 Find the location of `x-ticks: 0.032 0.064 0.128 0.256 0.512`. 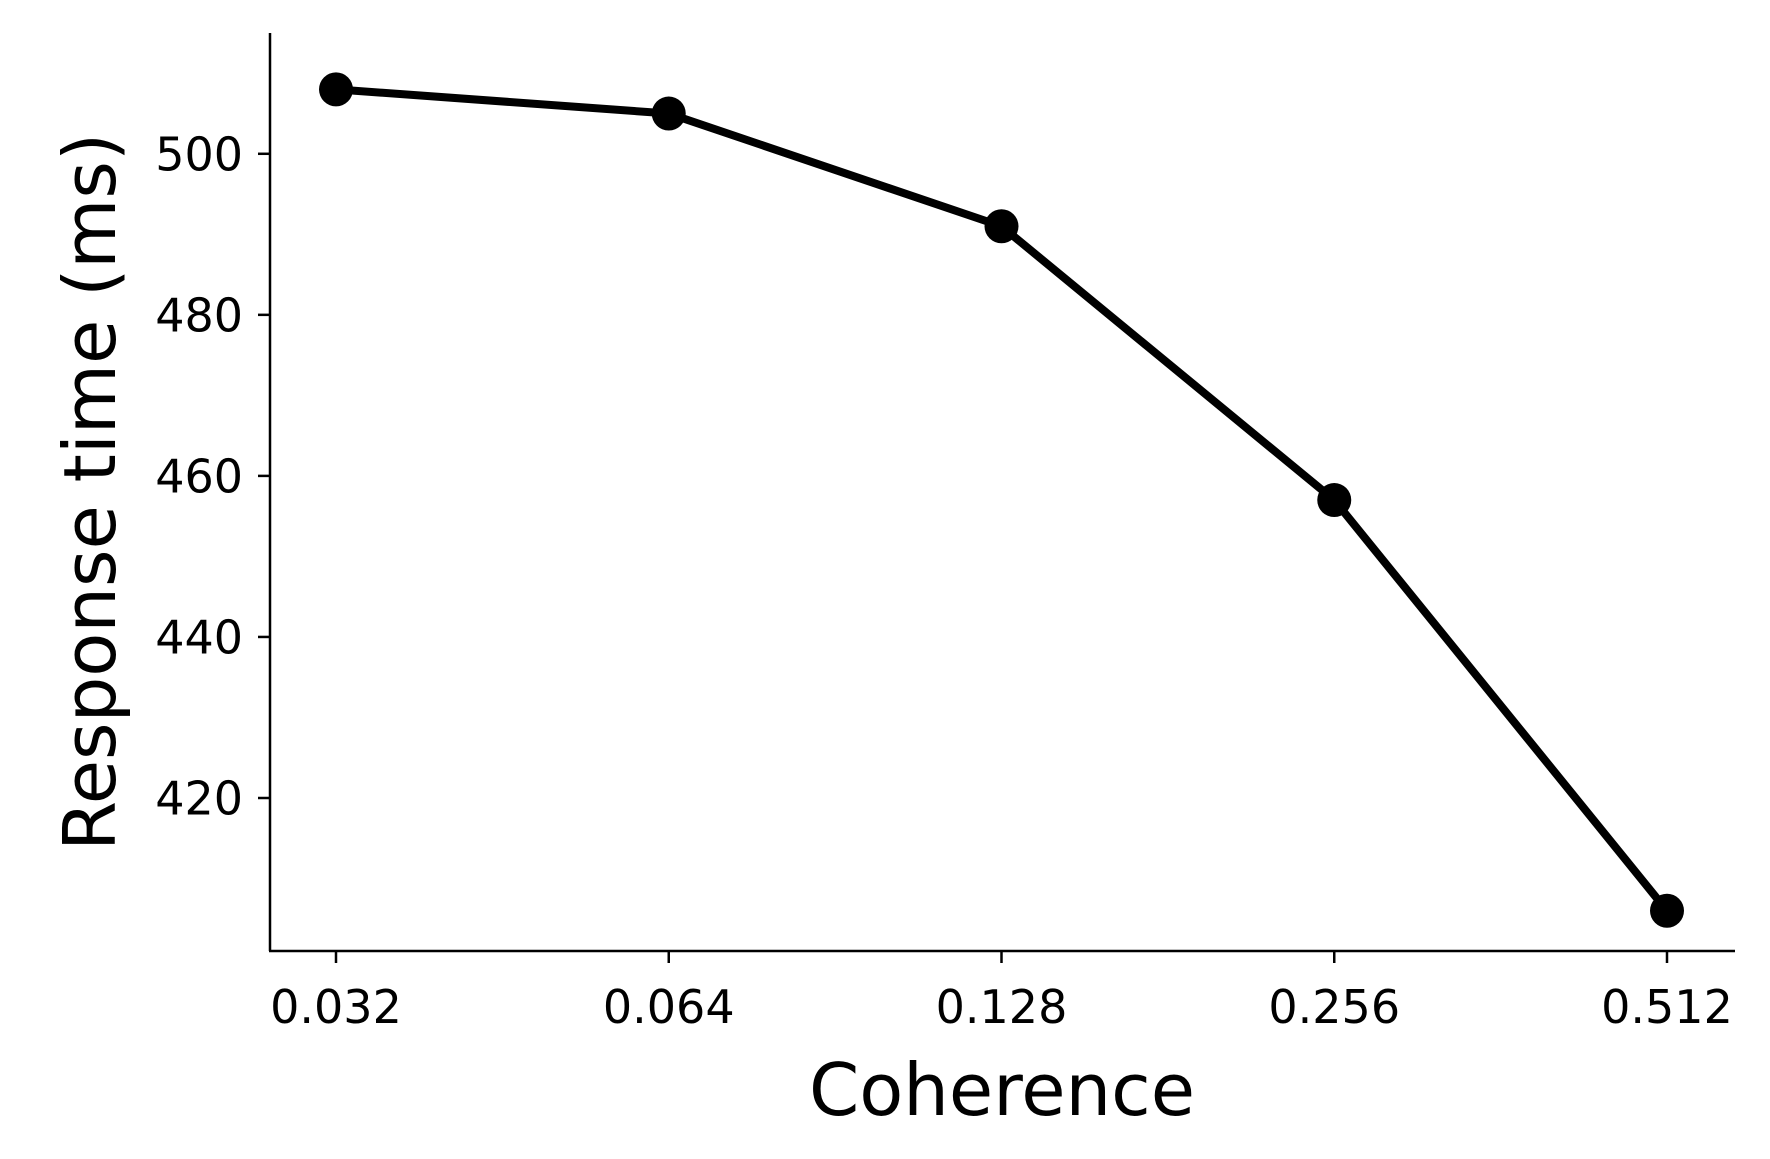

x-ticks: 0.032 0.064 0.128 0.256 0.512 is located at coordinates (1001, 992).